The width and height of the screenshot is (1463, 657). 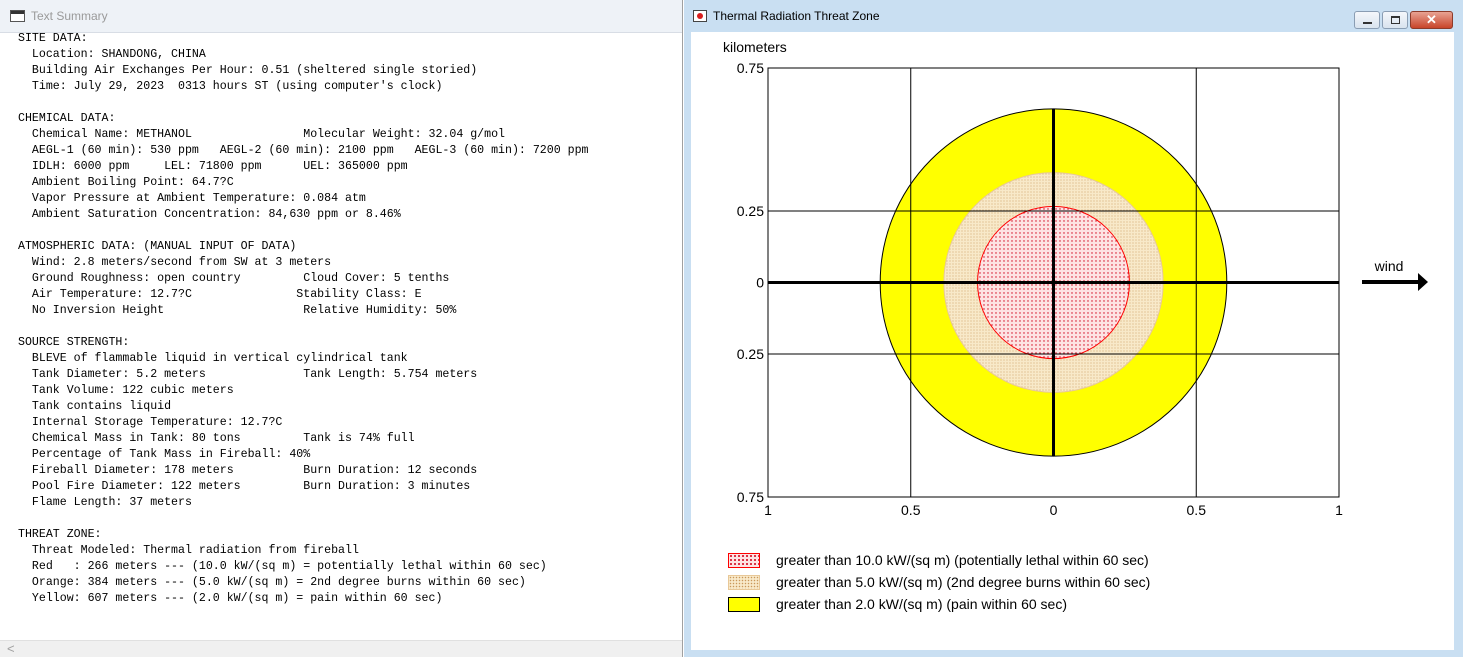 I want to click on maximize-icon, so click(x=1395, y=20).